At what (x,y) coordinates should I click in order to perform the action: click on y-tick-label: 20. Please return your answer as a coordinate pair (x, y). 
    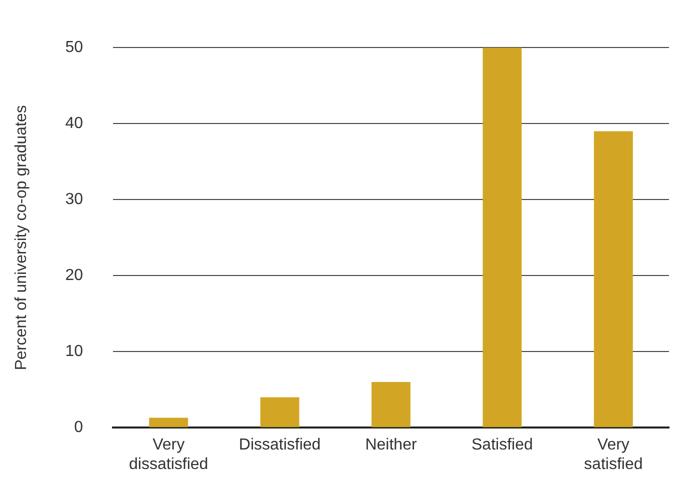
    Looking at the image, I should click on (74, 275).